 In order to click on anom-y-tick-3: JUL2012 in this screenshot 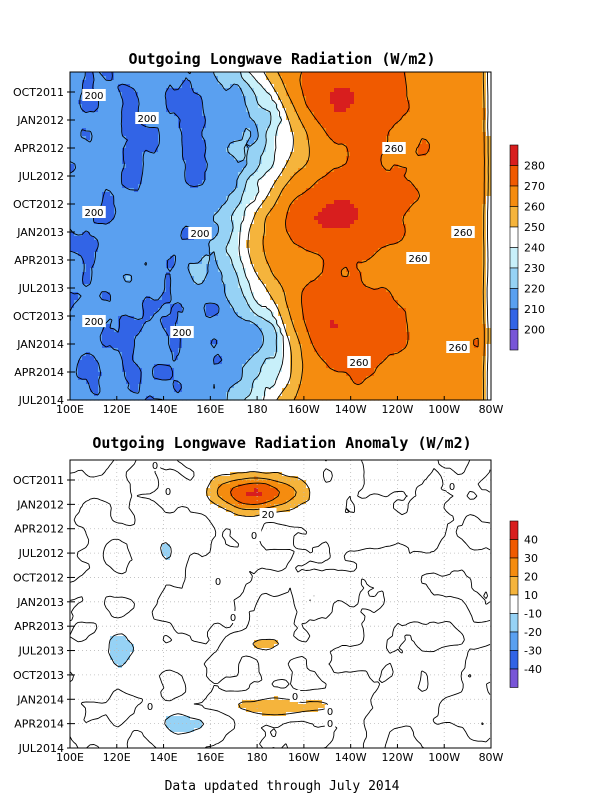, I will do `click(41, 553)`.